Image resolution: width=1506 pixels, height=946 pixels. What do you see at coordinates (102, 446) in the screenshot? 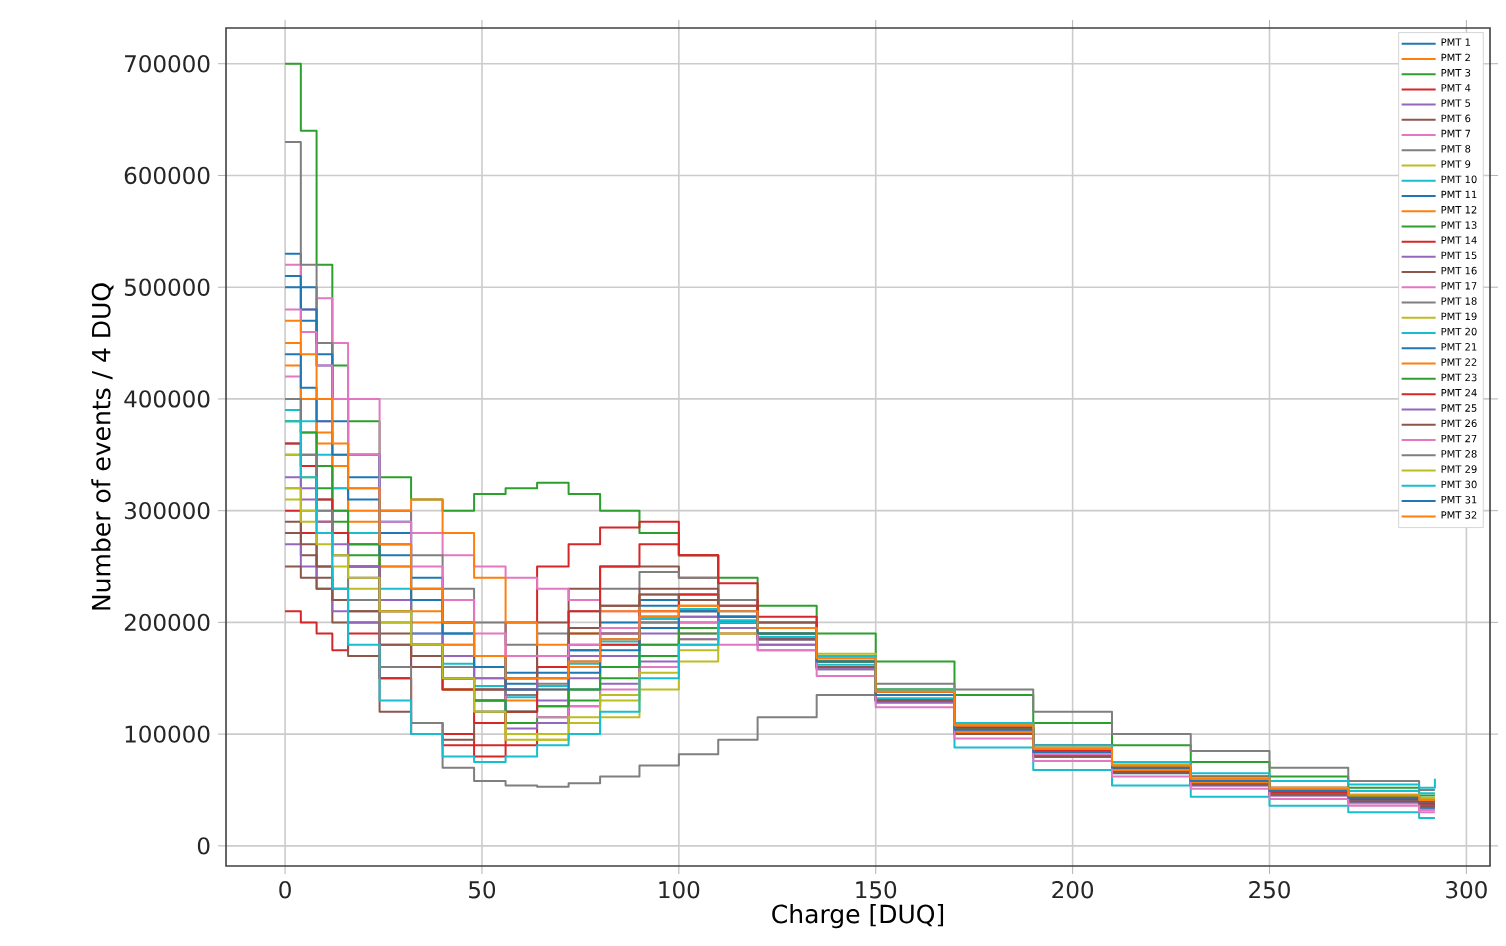
I see `y-axis-title: Number of events / 4 DUQ` at bounding box center [102, 446].